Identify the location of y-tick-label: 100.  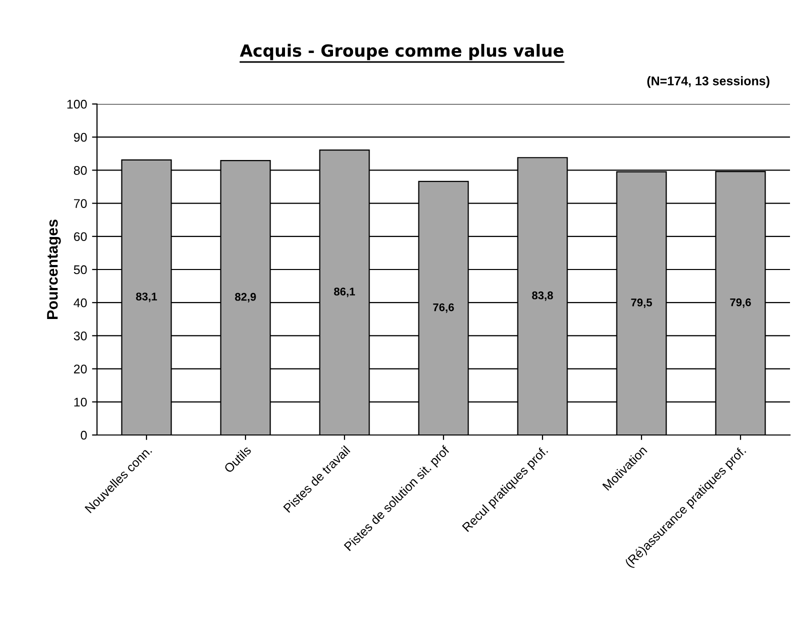
(77, 104).